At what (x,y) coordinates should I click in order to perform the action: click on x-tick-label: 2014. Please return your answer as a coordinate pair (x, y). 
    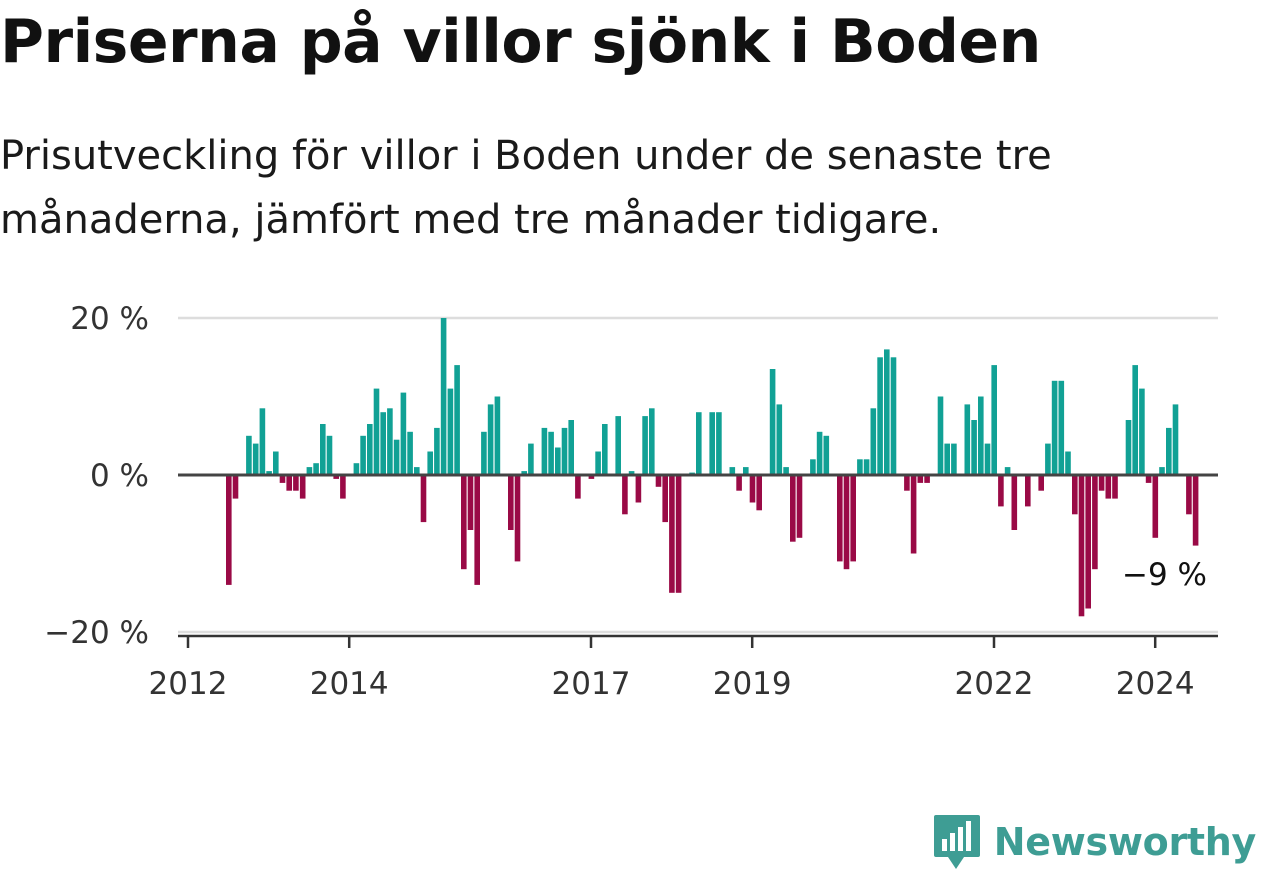
    Looking at the image, I should click on (349, 684).